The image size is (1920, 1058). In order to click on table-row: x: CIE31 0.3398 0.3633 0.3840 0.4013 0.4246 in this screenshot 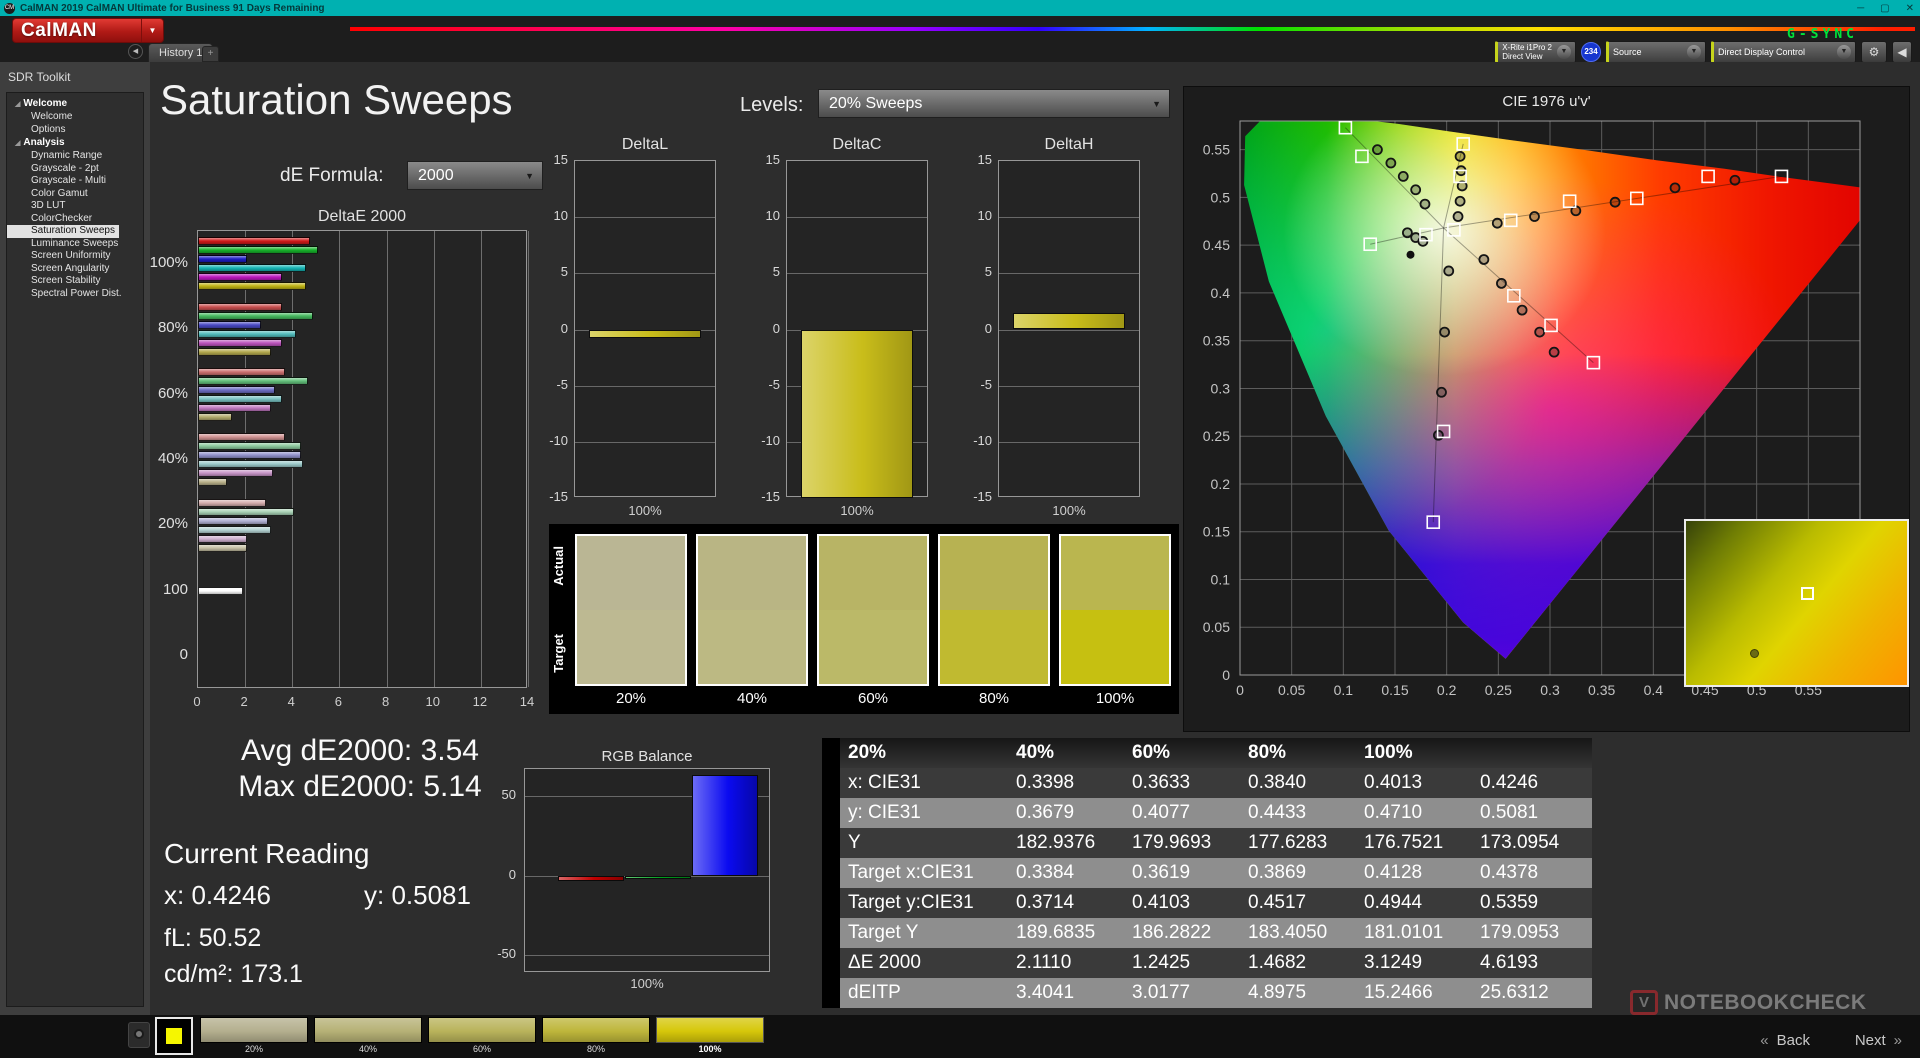, I will do `click(1207, 783)`.